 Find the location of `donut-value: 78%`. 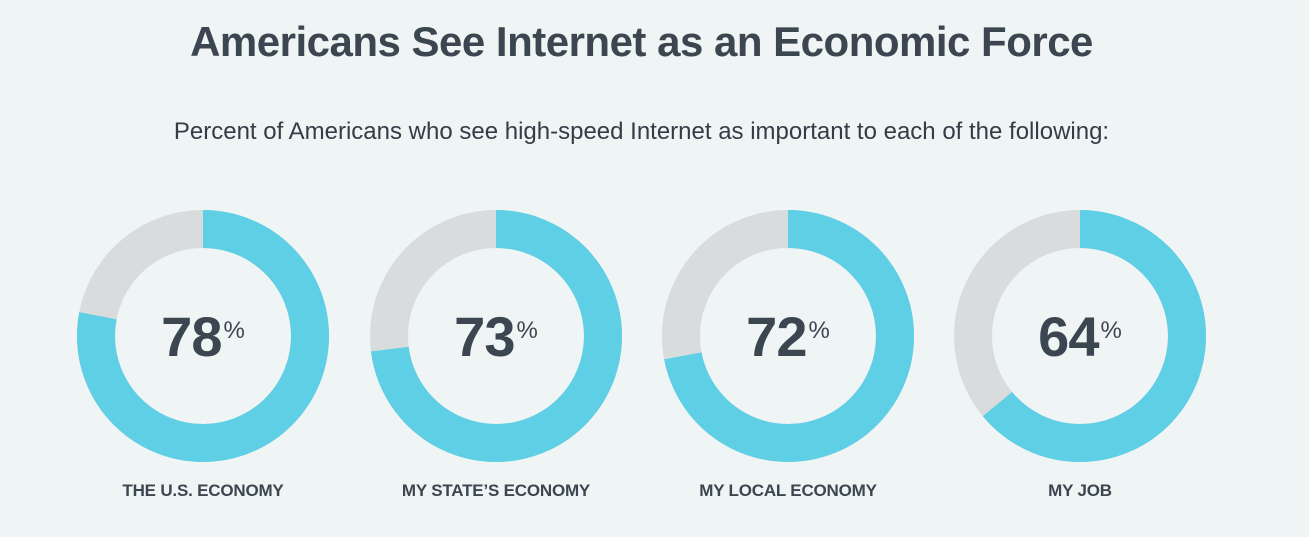

donut-value: 78% is located at coordinates (203, 336).